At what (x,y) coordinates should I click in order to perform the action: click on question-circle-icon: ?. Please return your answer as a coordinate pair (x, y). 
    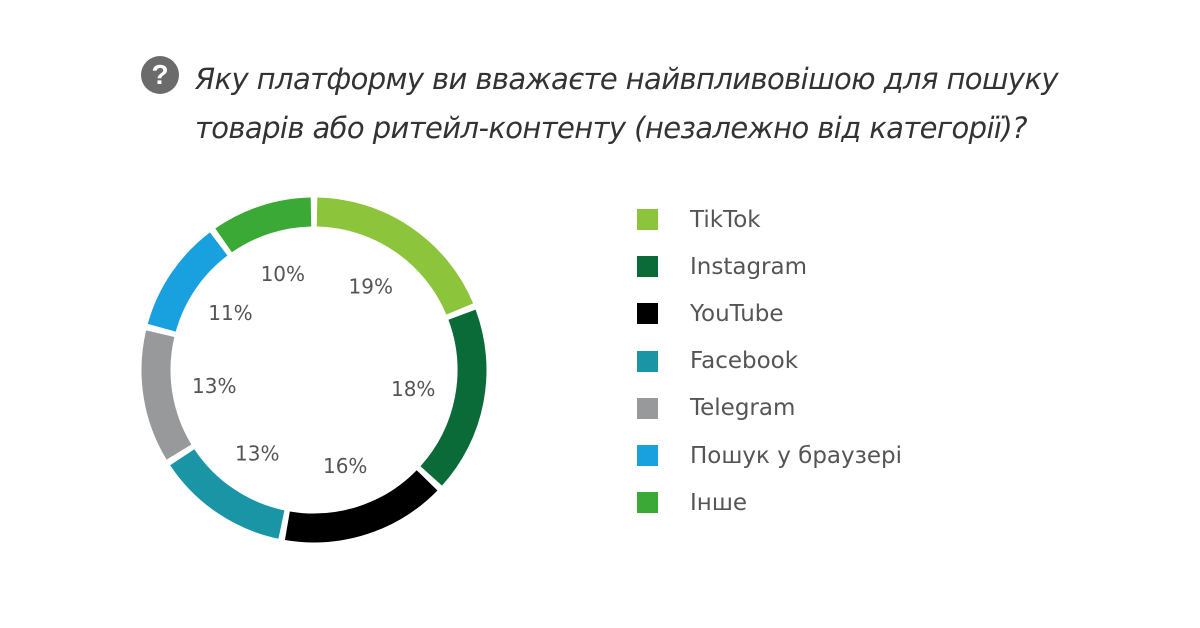
    Looking at the image, I should click on (160, 75).